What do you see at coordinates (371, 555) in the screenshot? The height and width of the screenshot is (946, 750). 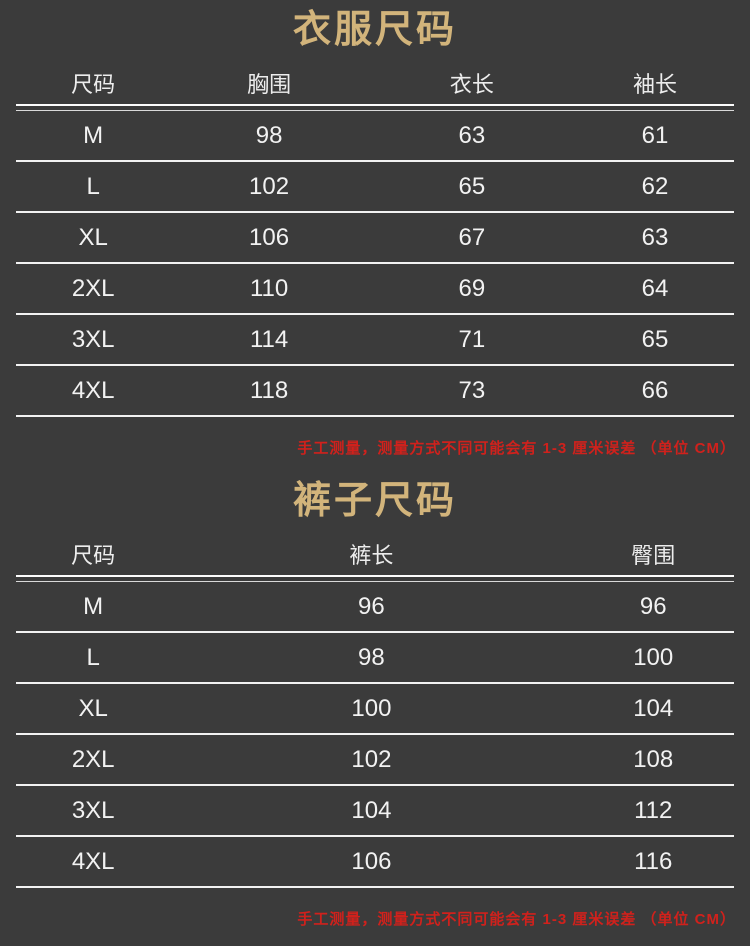 I see `column-header: 裤长` at bounding box center [371, 555].